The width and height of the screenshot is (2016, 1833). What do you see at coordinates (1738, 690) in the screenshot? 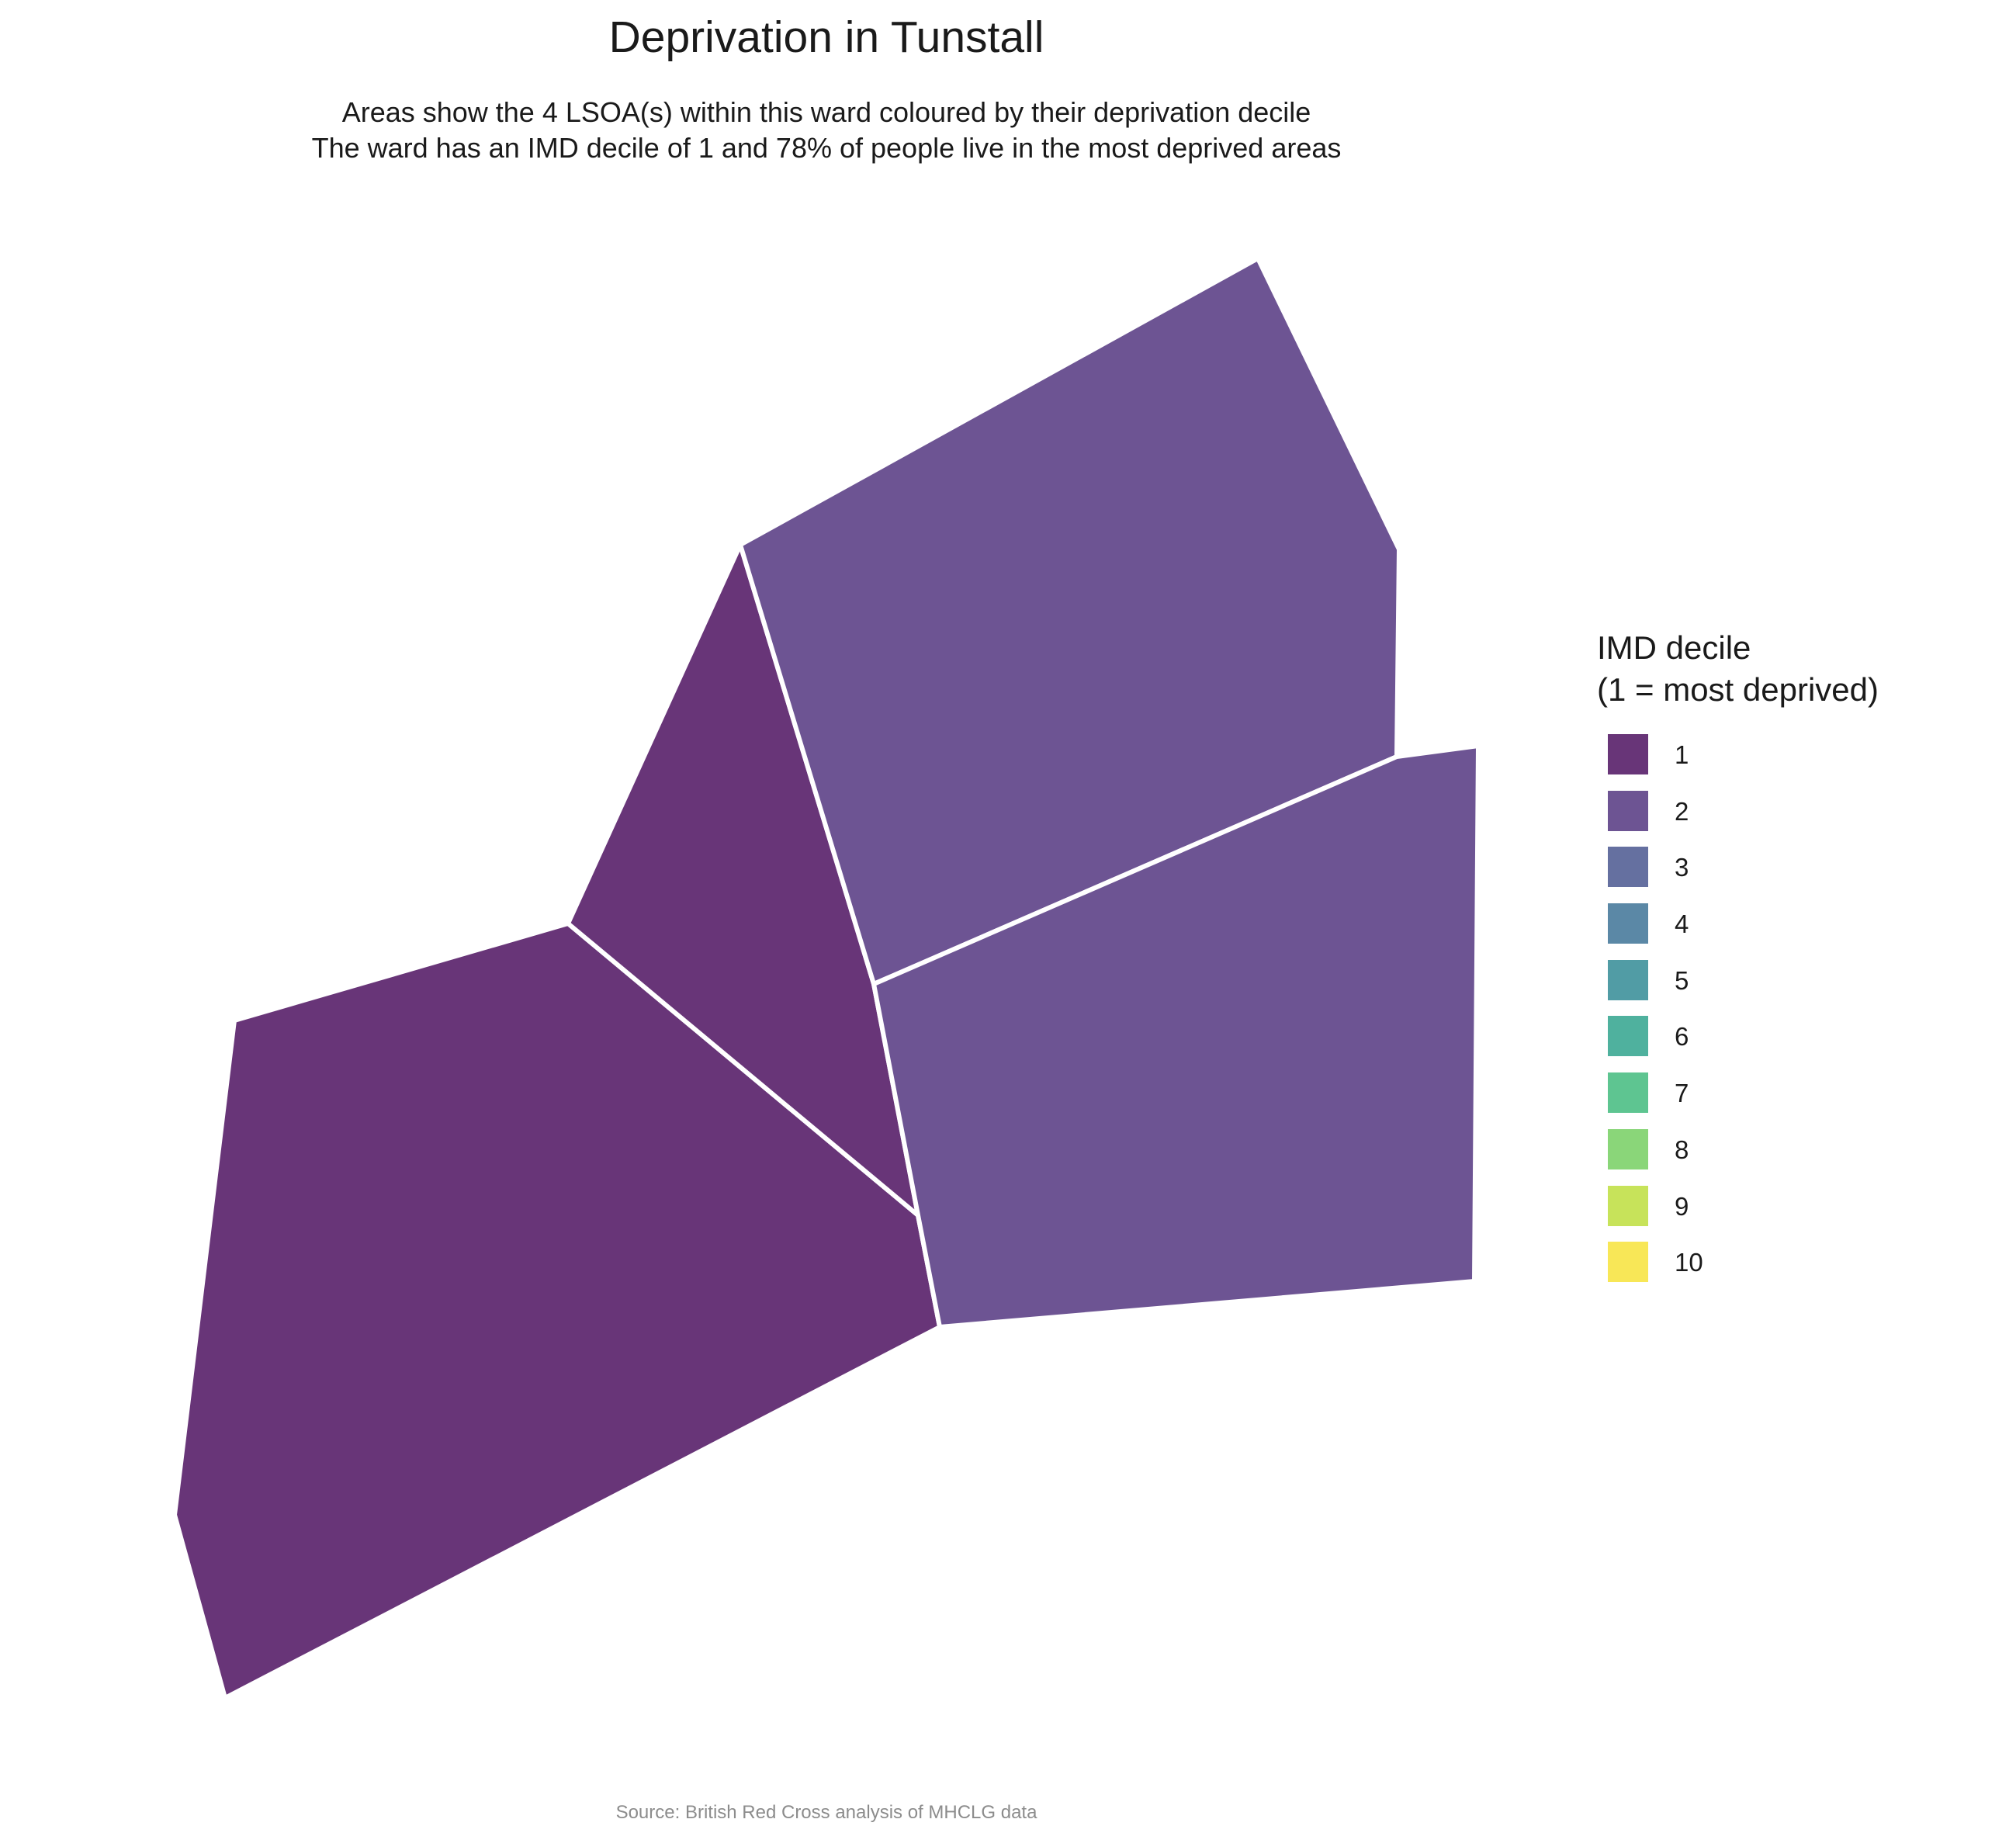
I see `legend-title-line-2: (1 = most deprived)` at bounding box center [1738, 690].